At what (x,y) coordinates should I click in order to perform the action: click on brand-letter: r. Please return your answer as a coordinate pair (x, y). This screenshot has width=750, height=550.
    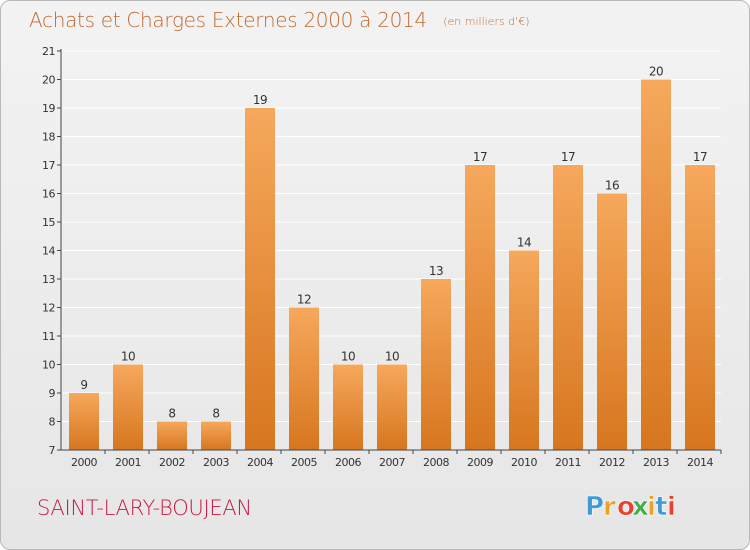
    Looking at the image, I should click on (609, 507).